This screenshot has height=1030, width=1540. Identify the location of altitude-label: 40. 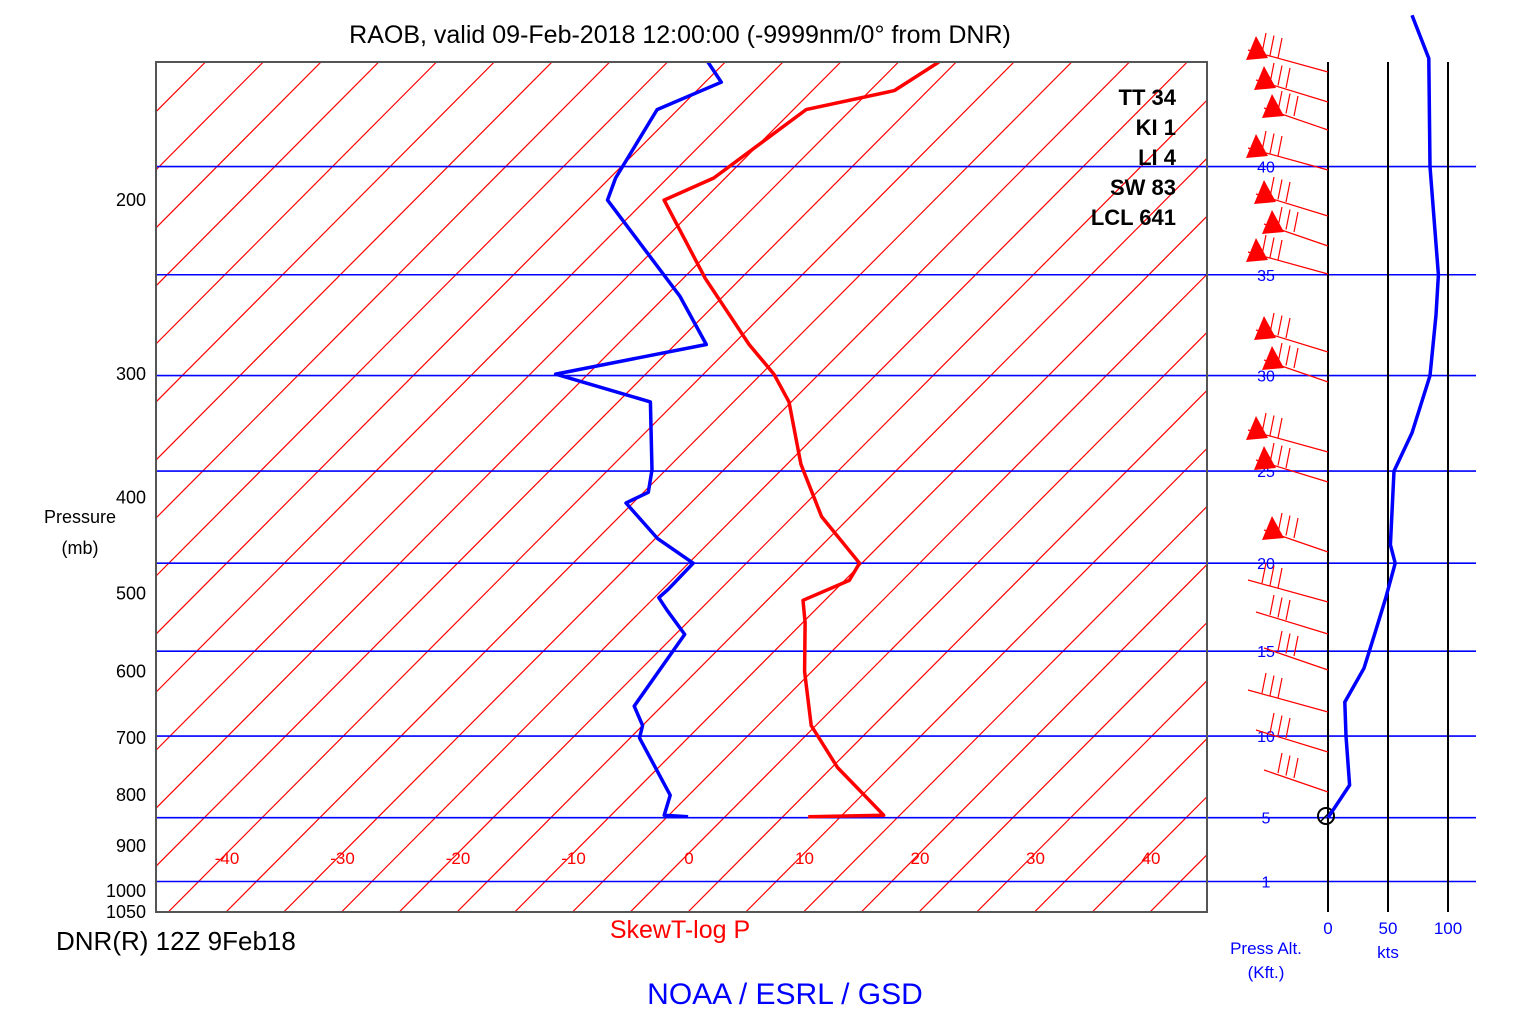
(1266, 168).